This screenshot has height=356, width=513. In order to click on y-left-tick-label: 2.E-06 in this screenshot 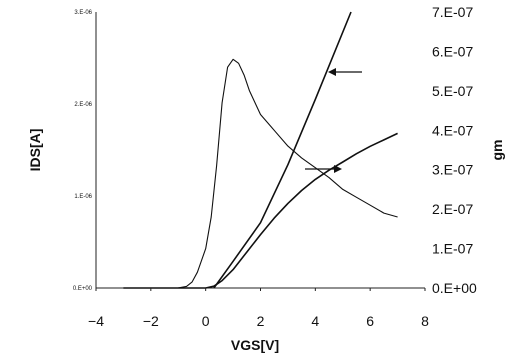, I will do `click(83, 105)`.